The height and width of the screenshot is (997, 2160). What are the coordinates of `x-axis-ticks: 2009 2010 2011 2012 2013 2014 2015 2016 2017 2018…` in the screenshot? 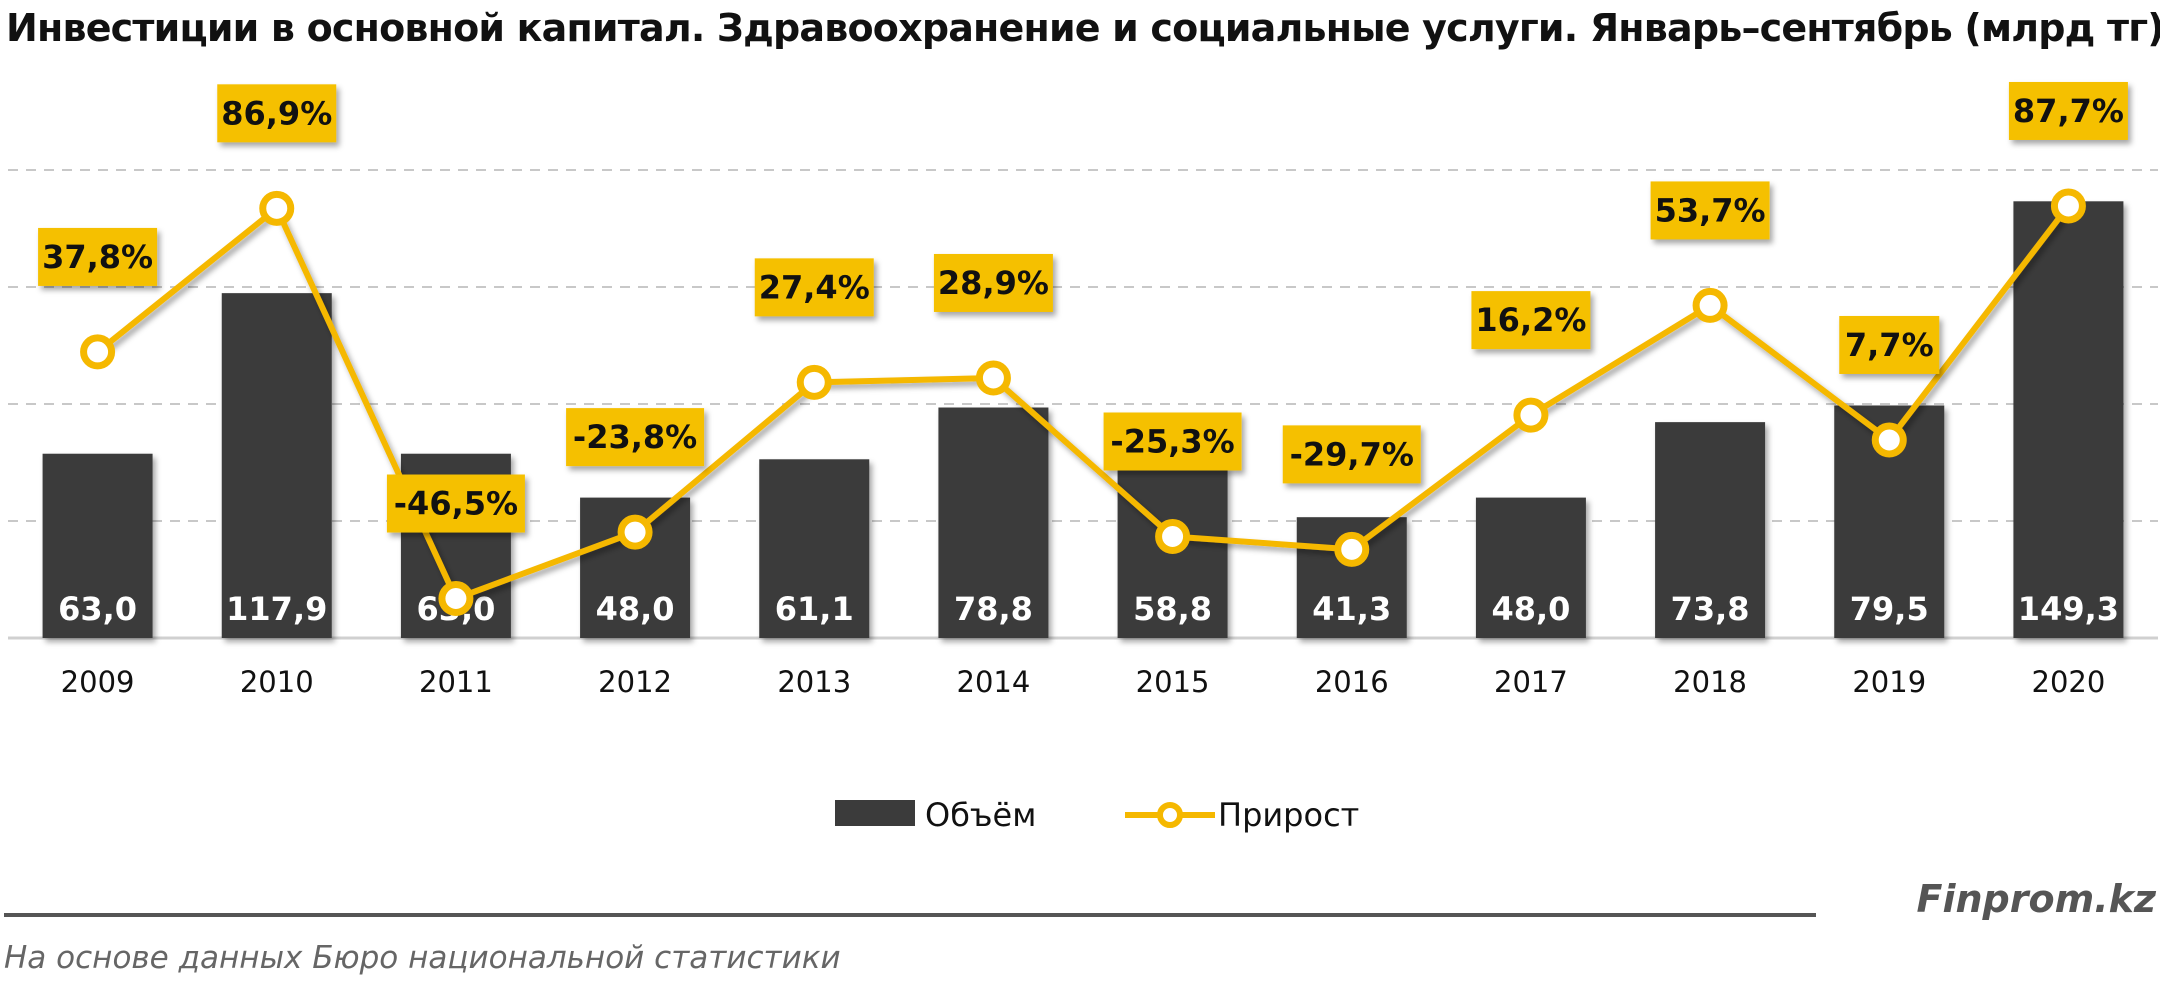 It's located at (1083, 682).